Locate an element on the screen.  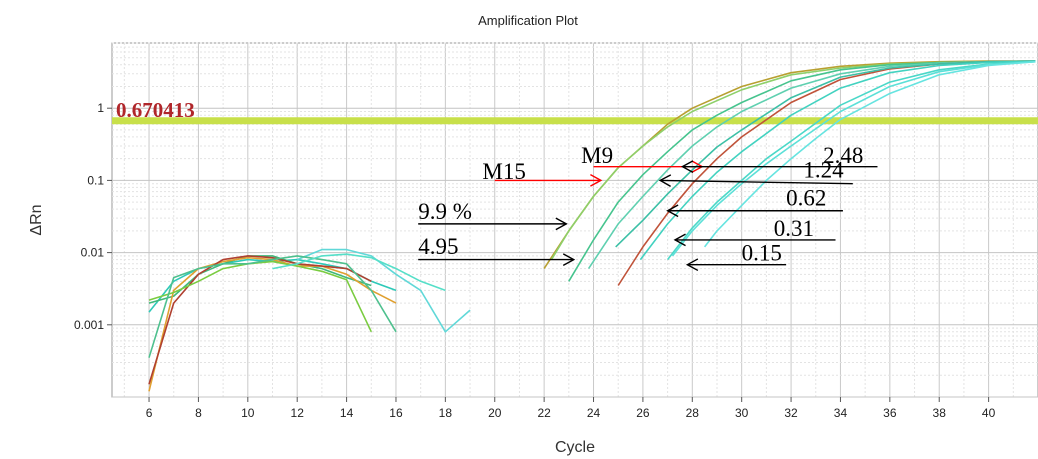
annotations: M9 M15 2.481.24 0.62 0.310.15 9.9 % 4.95 is located at coordinates (648, 207).